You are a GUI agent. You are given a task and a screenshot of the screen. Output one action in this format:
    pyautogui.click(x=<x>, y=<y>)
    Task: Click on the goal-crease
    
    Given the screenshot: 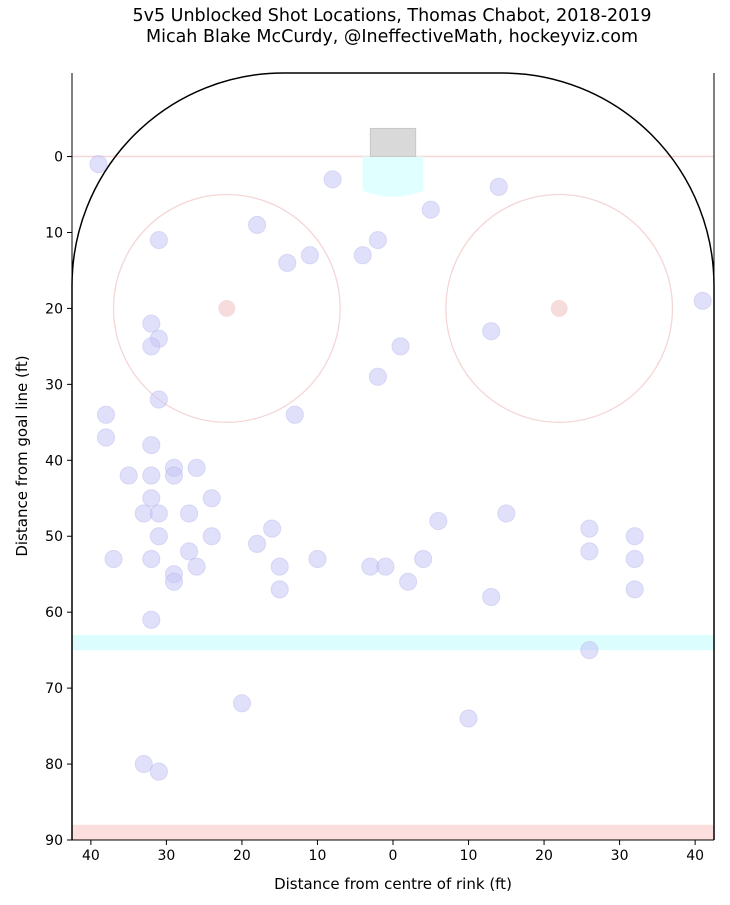 What is the action you would take?
    pyautogui.click(x=393, y=176)
    